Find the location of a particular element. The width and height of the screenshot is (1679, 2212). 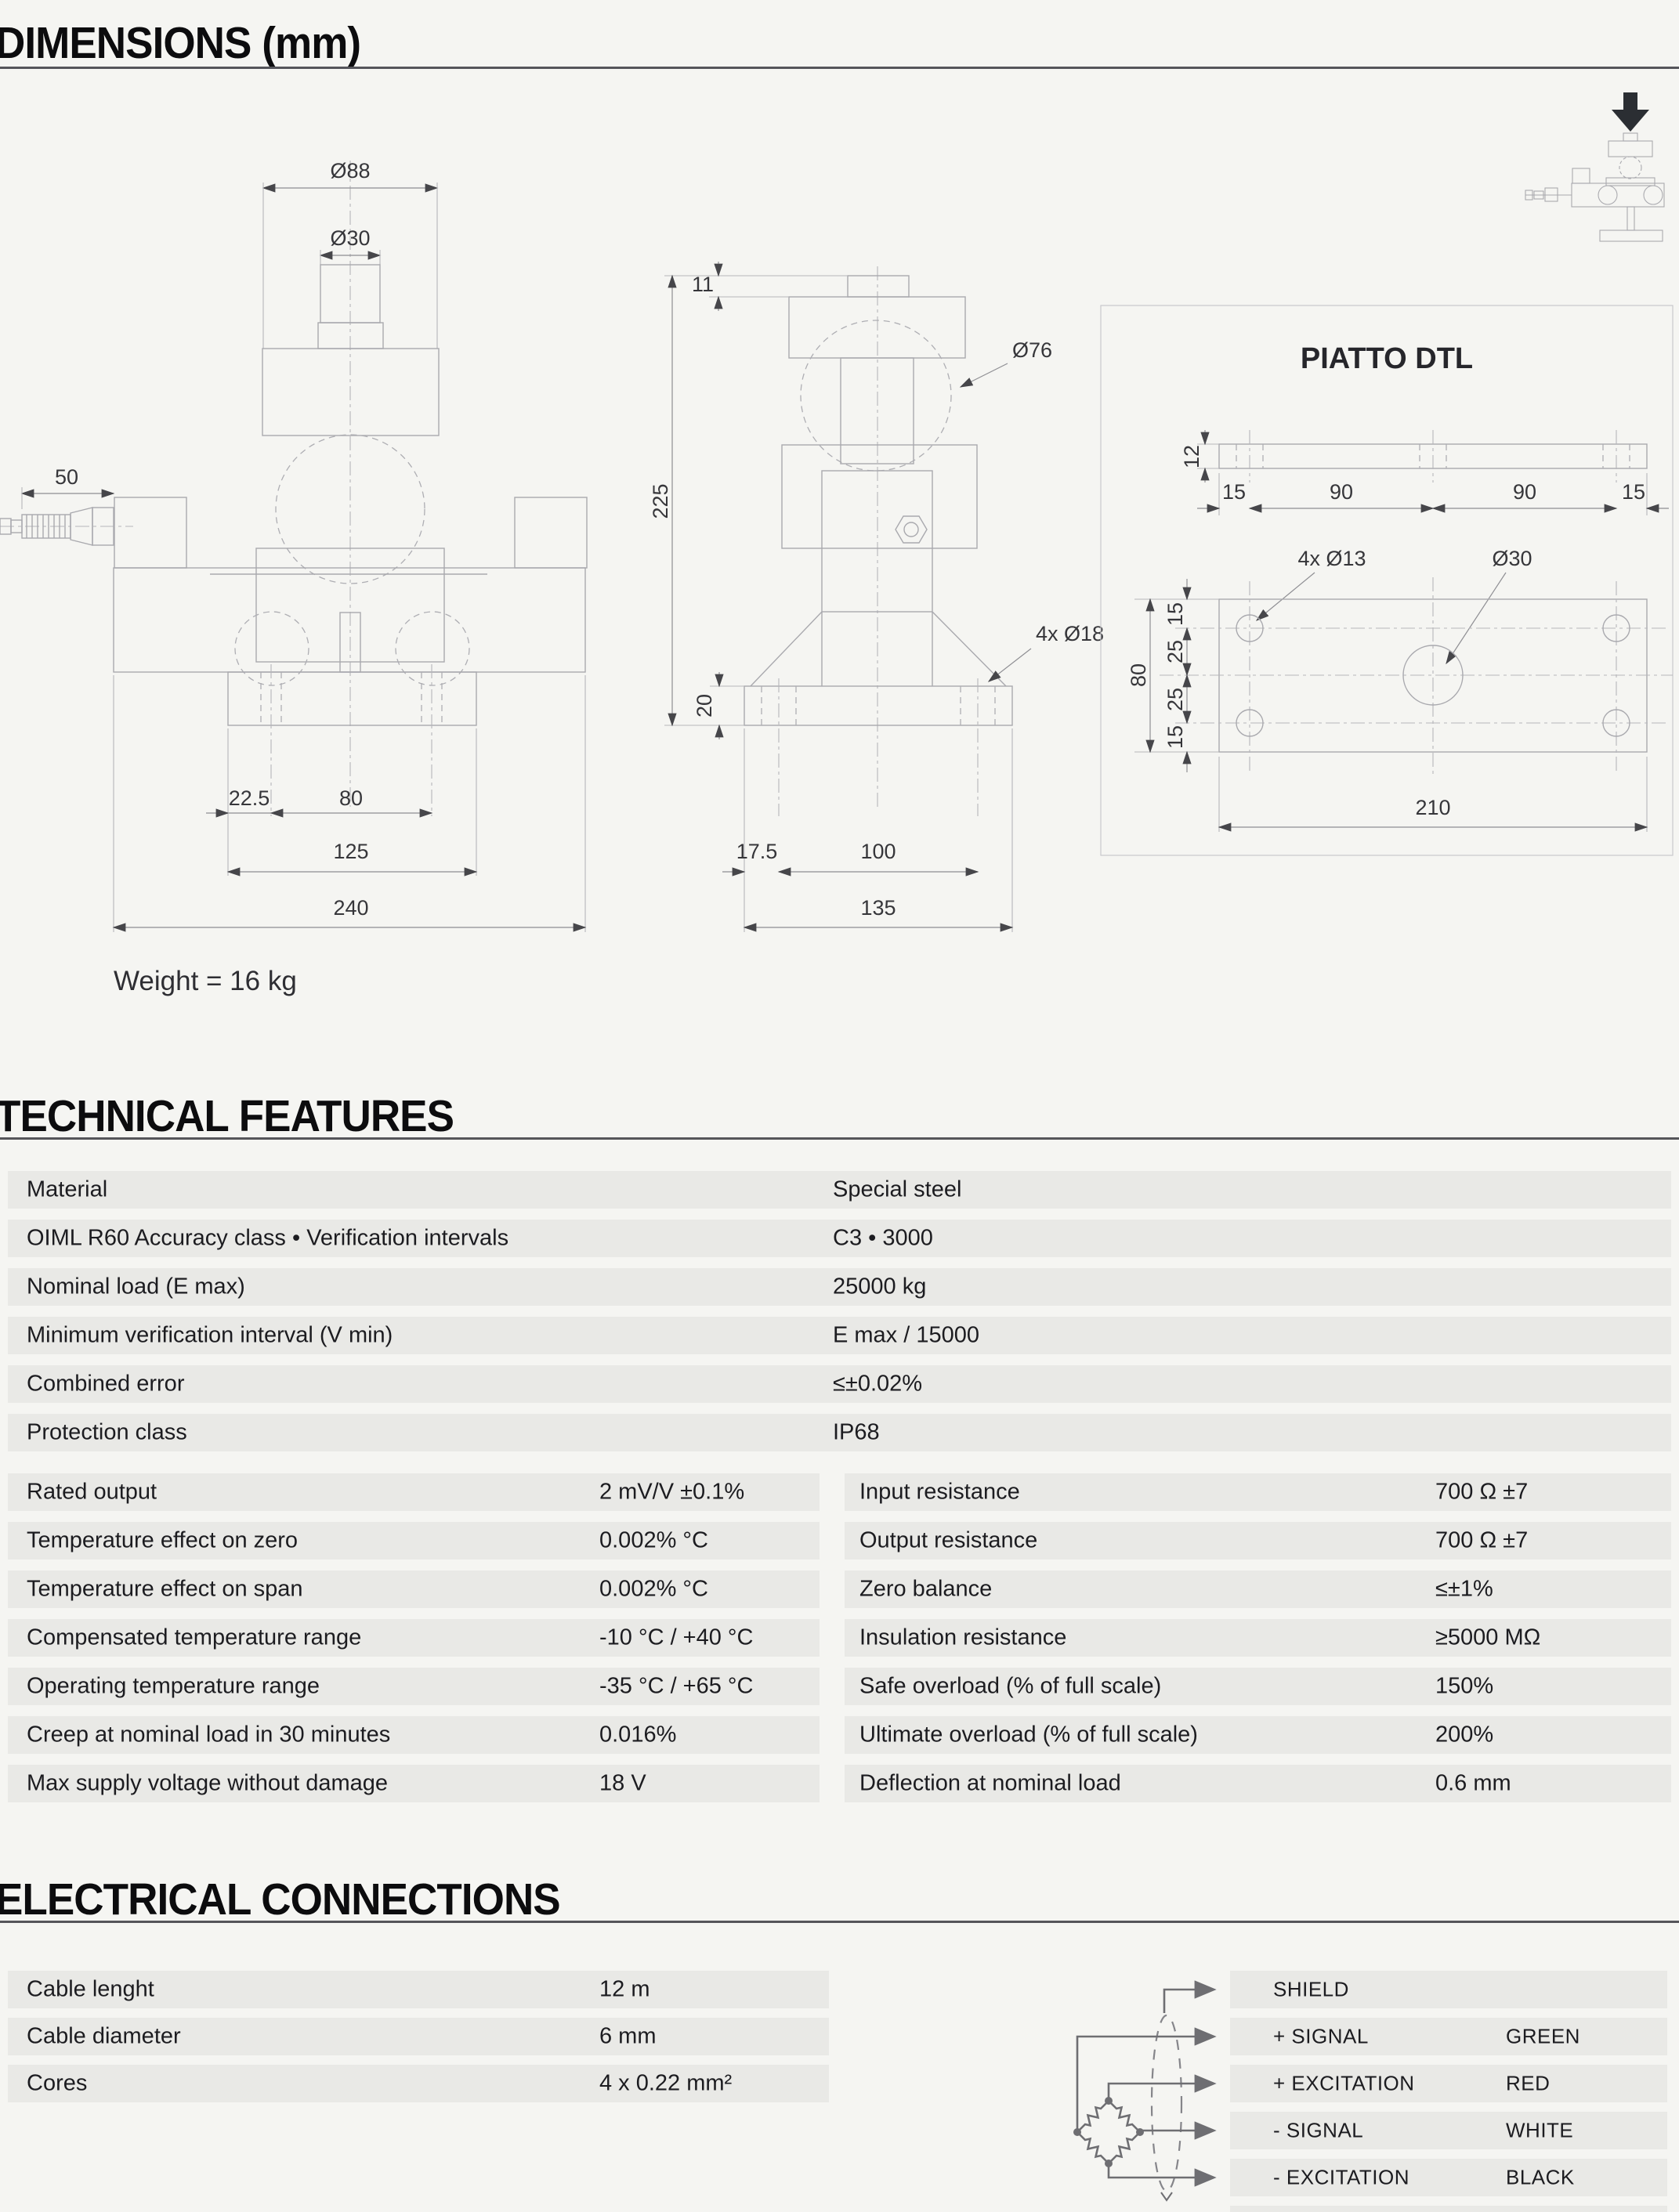

wire-color: WHITE is located at coordinates (1540, 2130).